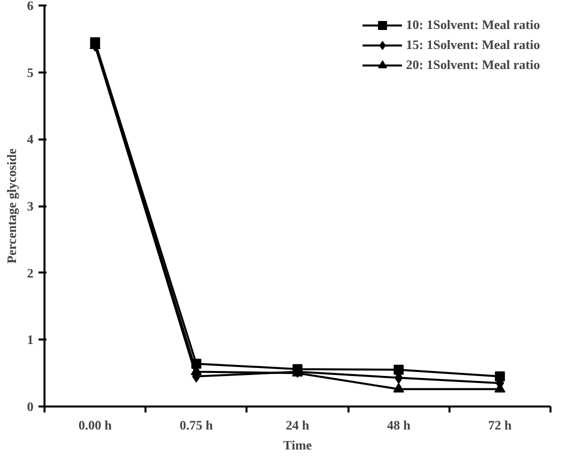 Image resolution: width=561 pixels, height=461 pixels. Describe the element at coordinates (399, 425) in the screenshot. I see `x-tick-label: 48 h` at that location.